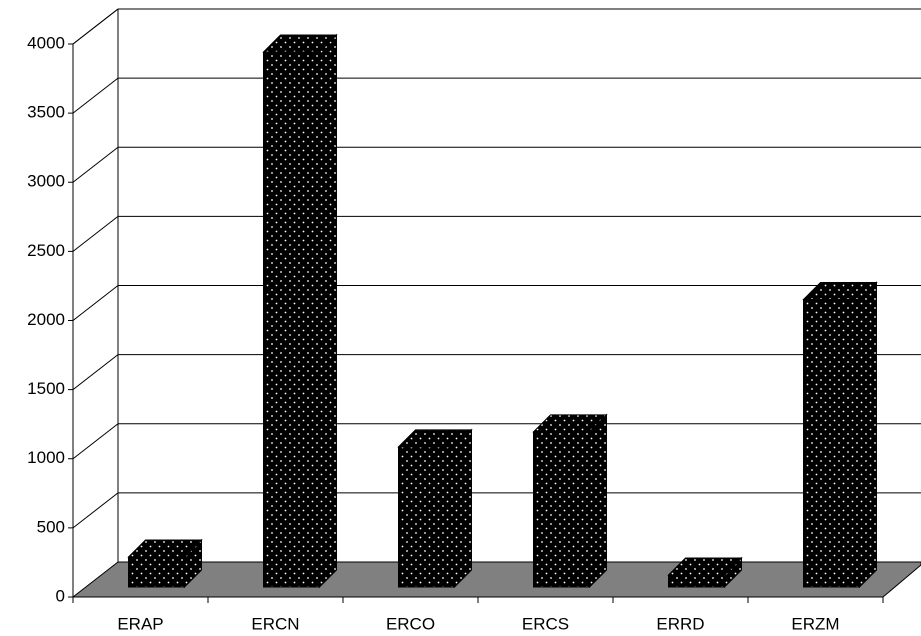 The height and width of the screenshot is (636, 921). I want to click on y-tick-label: 0, so click(60, 595).